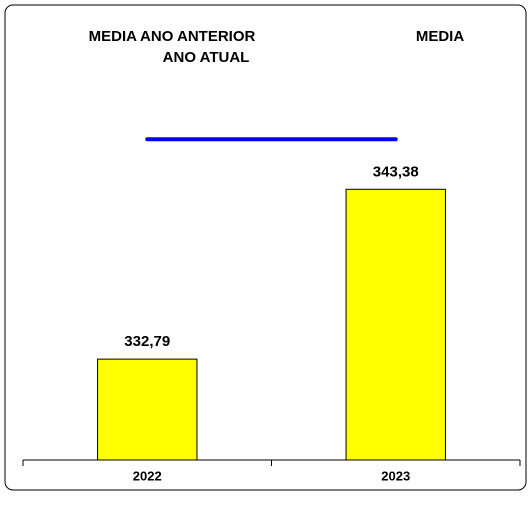 Image resolution: width=531 pixels, height=523 pixels. What do you see at coordinates (147, 341) in the screenshot?
I see `data-label: 332,79` at bounding box center [147, 341].